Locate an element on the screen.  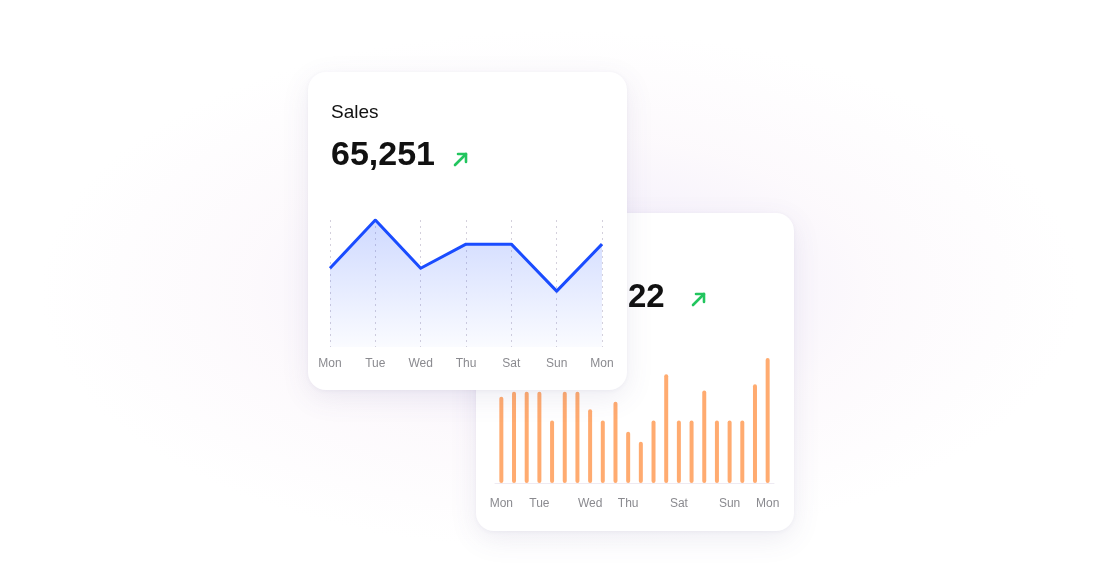
chart-subtitle: 65,251 is located at coordinates (383, 153).